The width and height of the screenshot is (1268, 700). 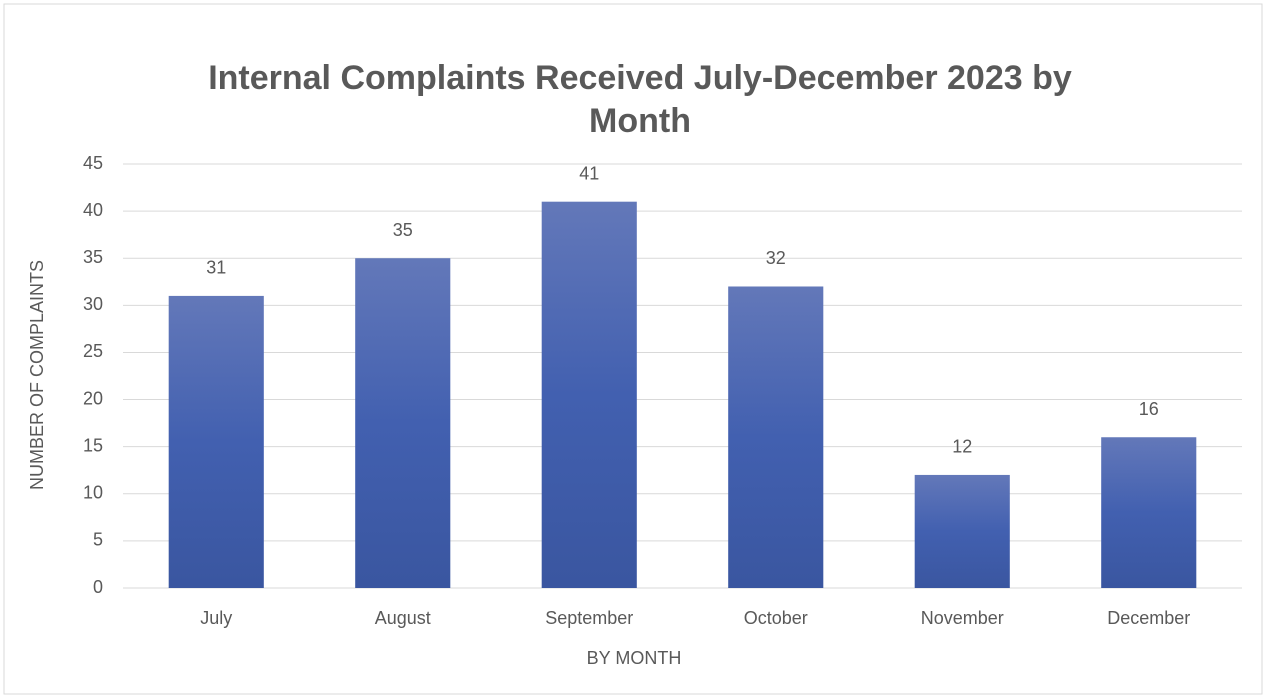 What do you see at coordinates (962, 447) in the screenshot?
I see `data-label: 12` at bounding box center [962, 447].